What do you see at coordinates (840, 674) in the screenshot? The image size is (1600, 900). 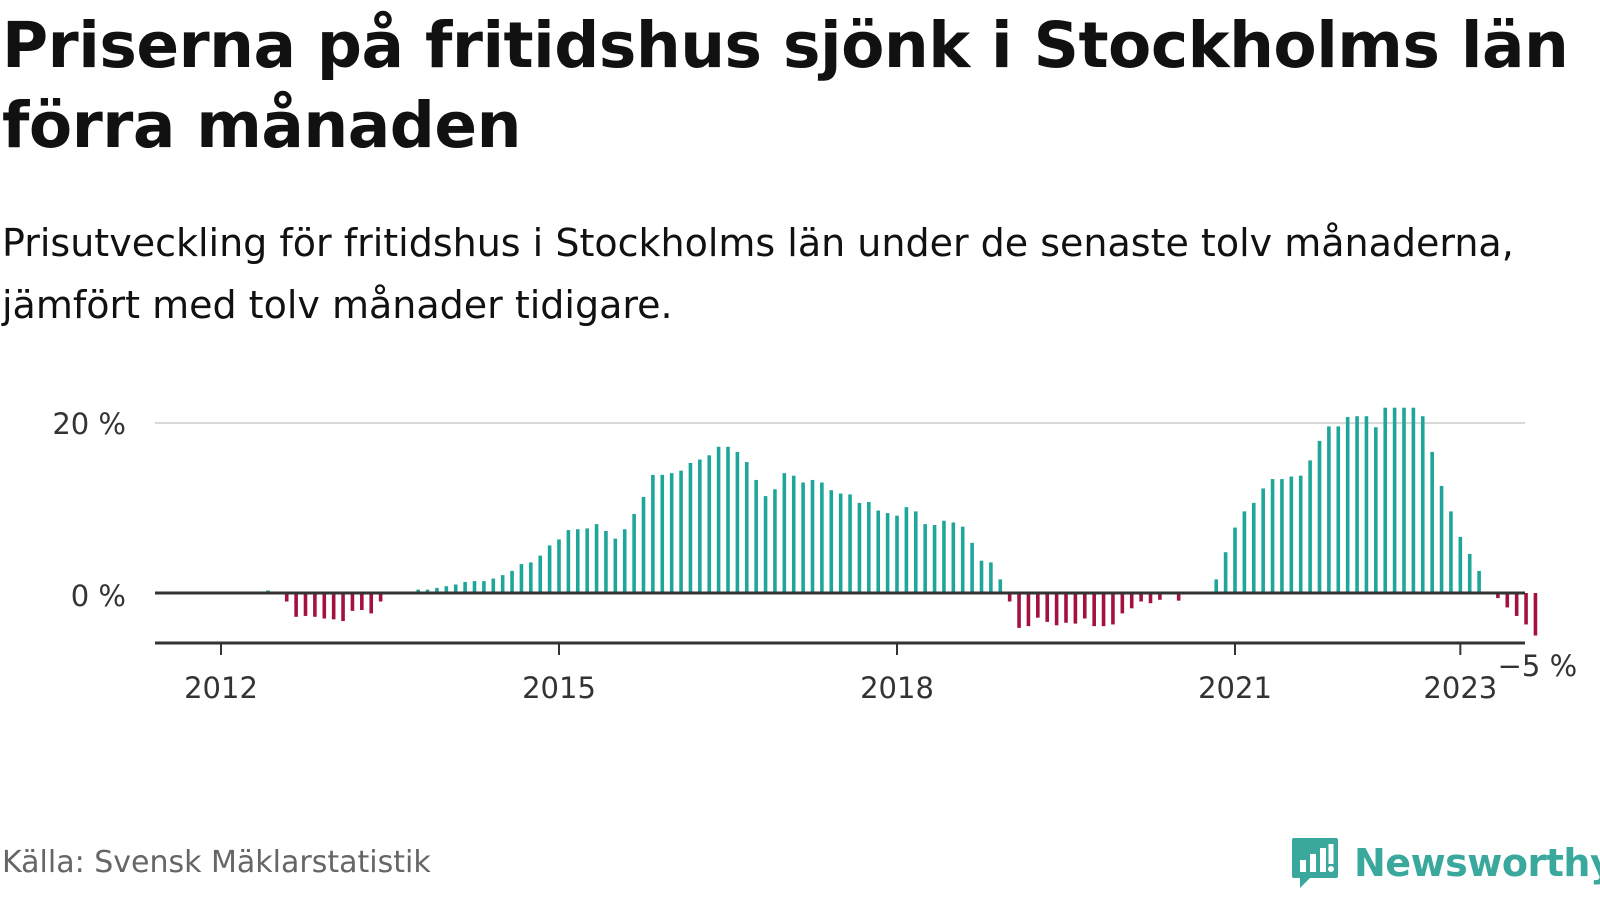 I see `x-axis-ticks: 2012 2015 2018 2021 2023` at bounding box center [840, 674].